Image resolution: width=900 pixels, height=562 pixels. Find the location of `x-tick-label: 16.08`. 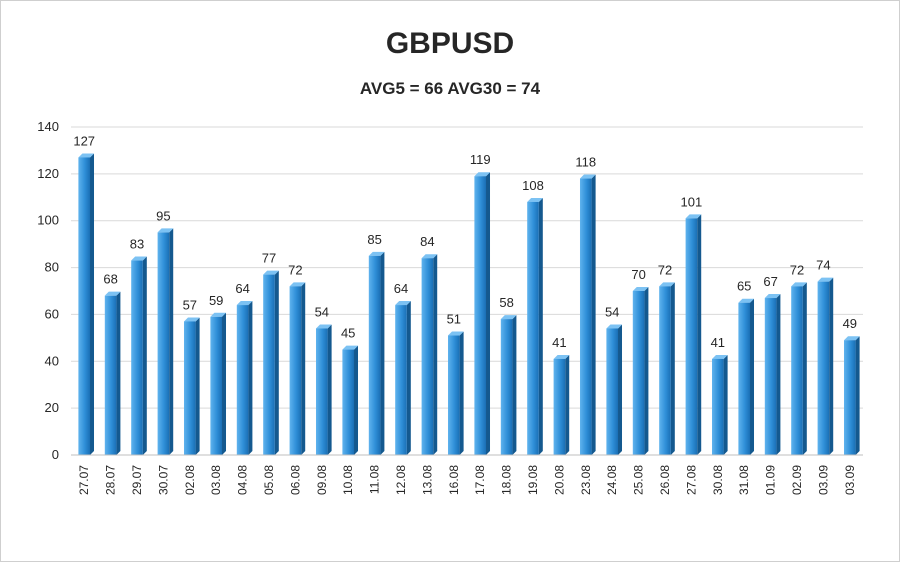

x-tick-label: 16.08 is located at coordinates (454, 480).